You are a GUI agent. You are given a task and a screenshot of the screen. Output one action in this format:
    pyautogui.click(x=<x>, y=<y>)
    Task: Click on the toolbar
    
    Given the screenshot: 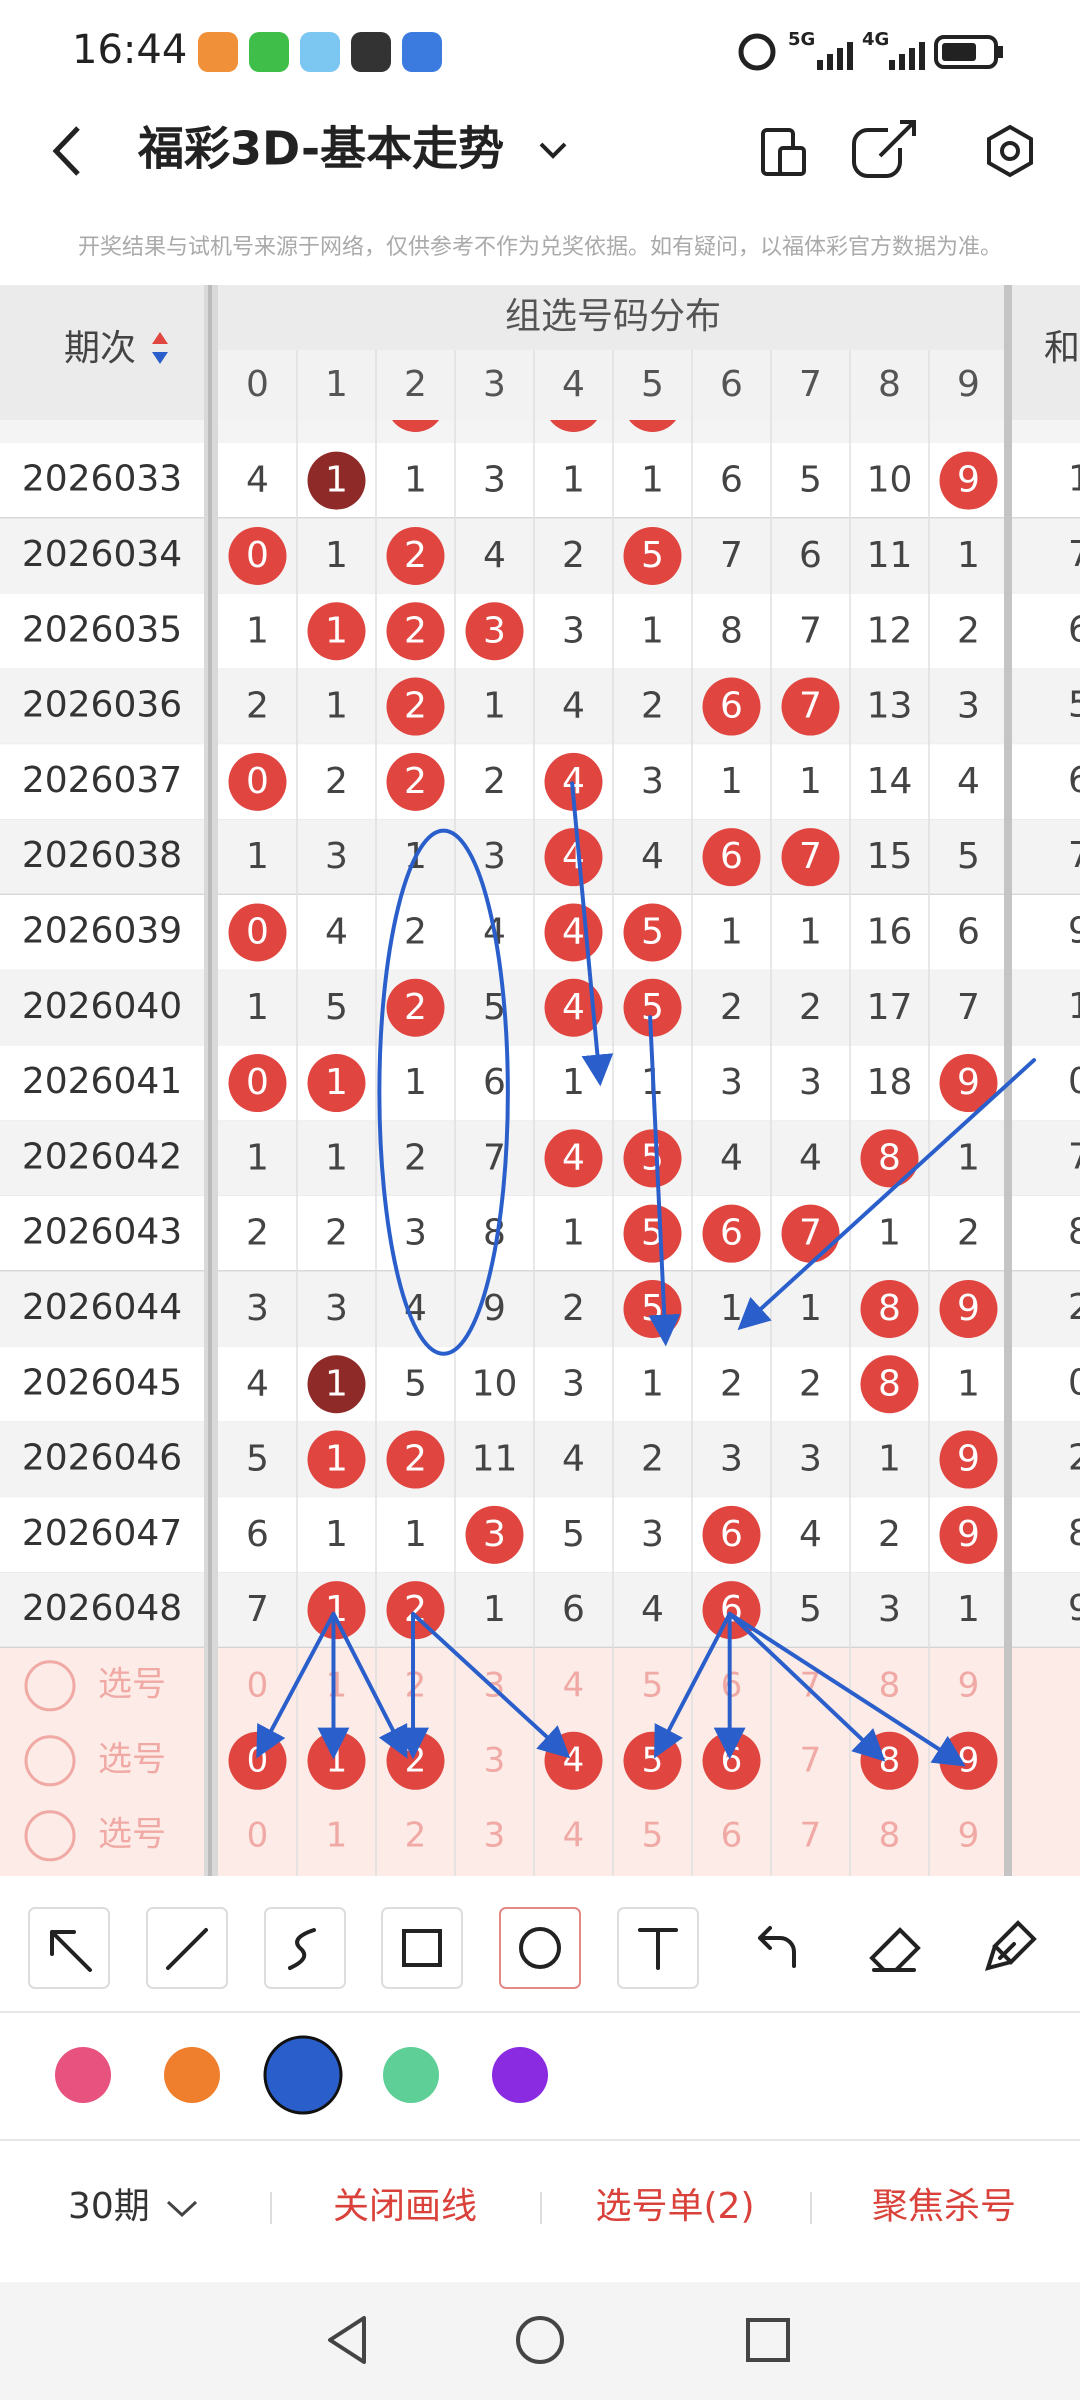 What is the action you would take?
    pyautogui.click(x=540, y=1944)
    